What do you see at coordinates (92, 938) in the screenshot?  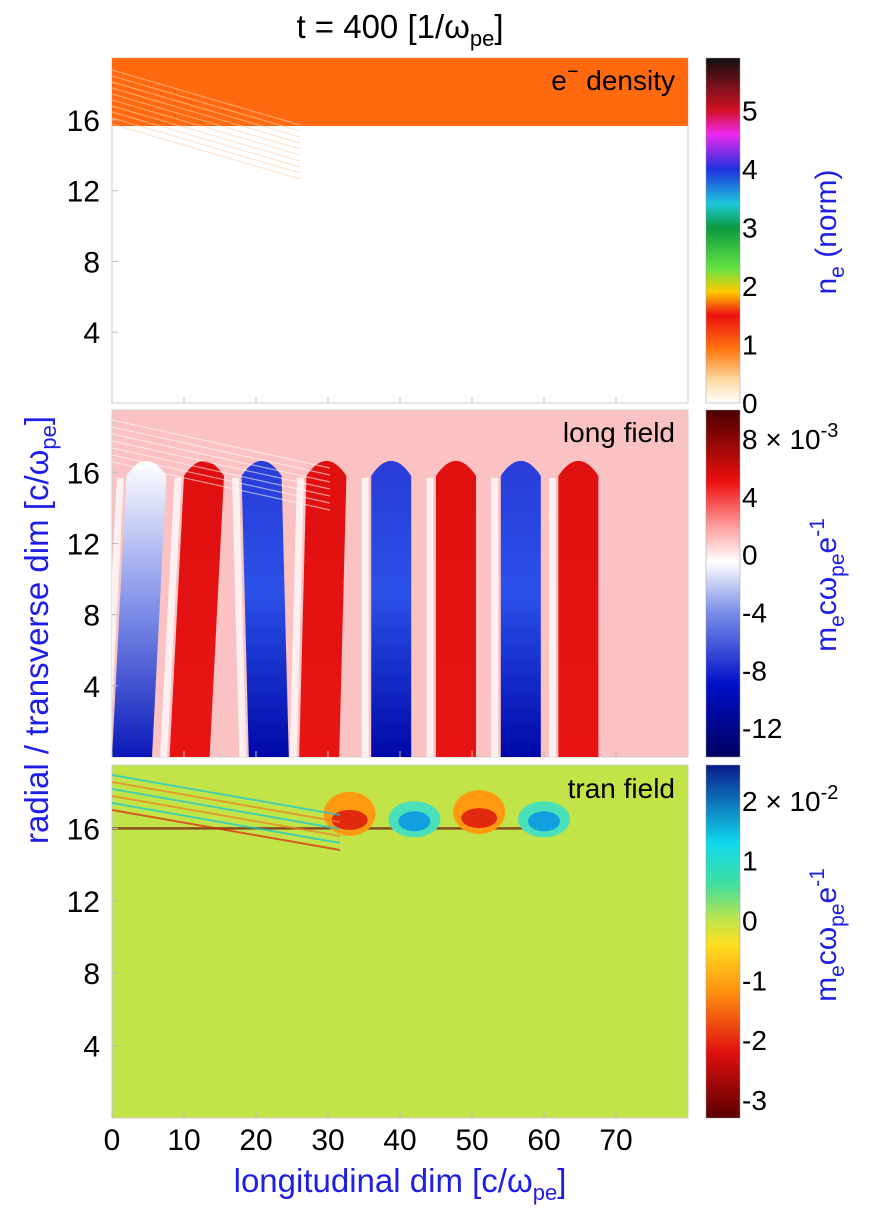 I see `tran-field-y-ticks: 4 8 12 16` at bounding box center [92, 938].